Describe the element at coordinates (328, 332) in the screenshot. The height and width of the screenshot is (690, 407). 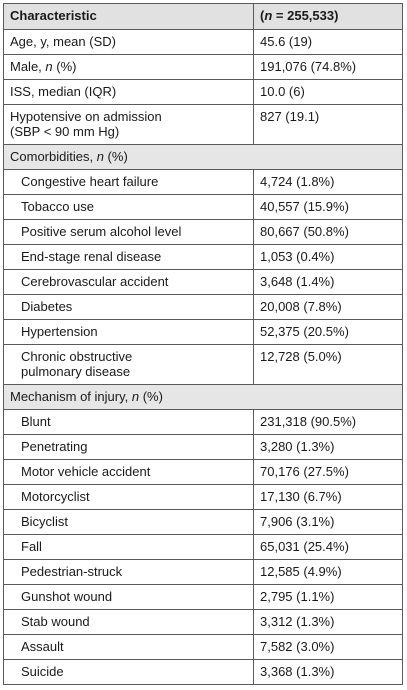
I see `row-value: 52,375 (20.5%)` at that location.